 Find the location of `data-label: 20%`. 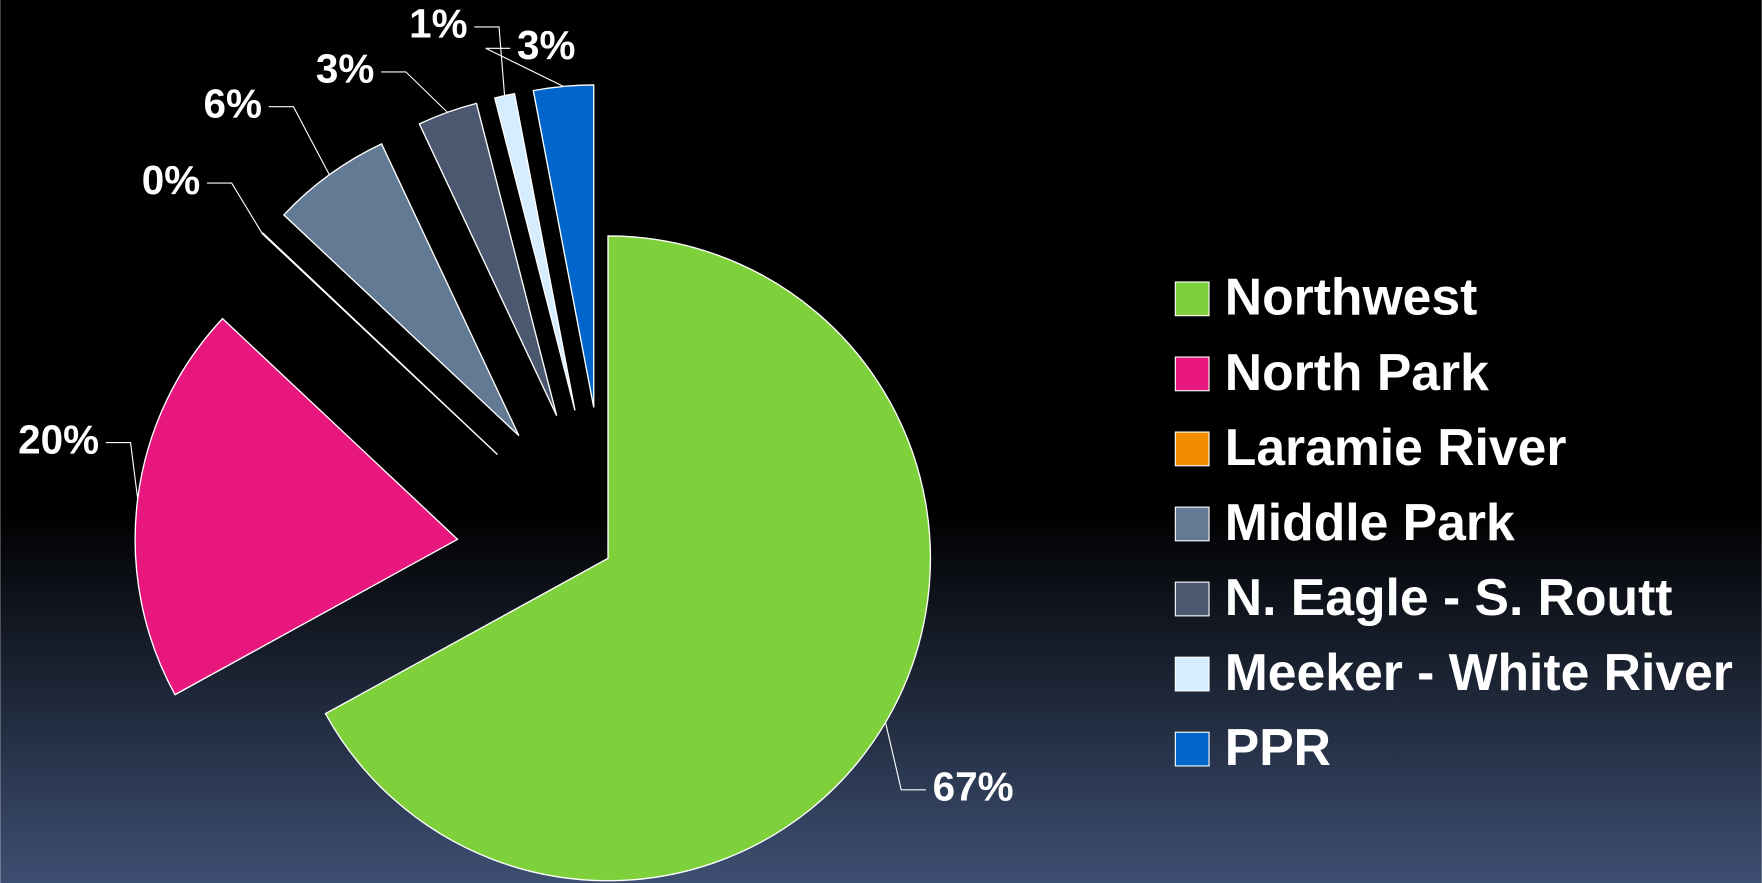

data-label: 20% is located at coordinates (58, 439).